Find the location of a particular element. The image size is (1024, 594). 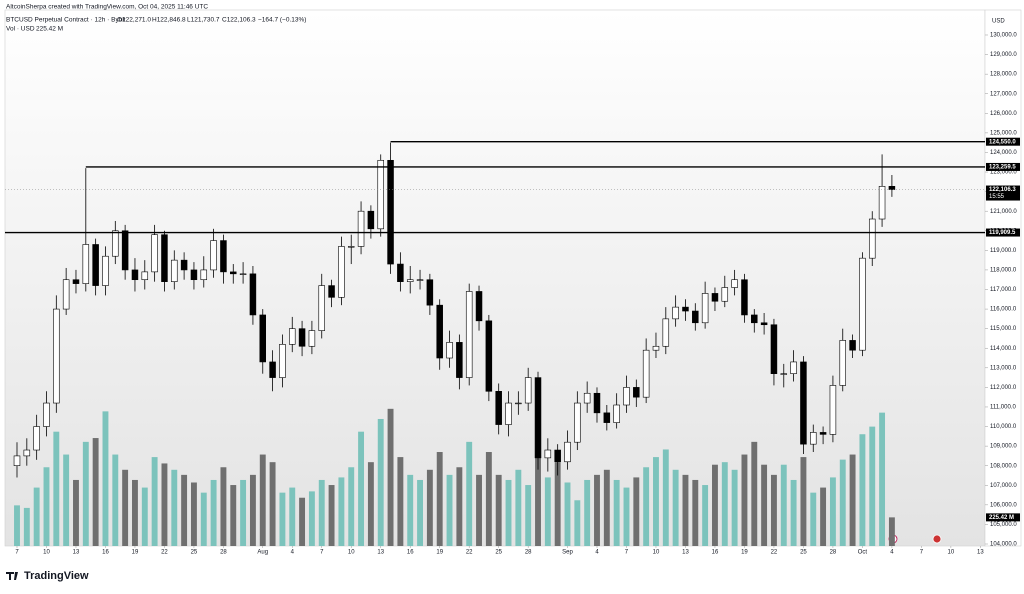

countdown: 15:55 is located at coordinates (997, 197).